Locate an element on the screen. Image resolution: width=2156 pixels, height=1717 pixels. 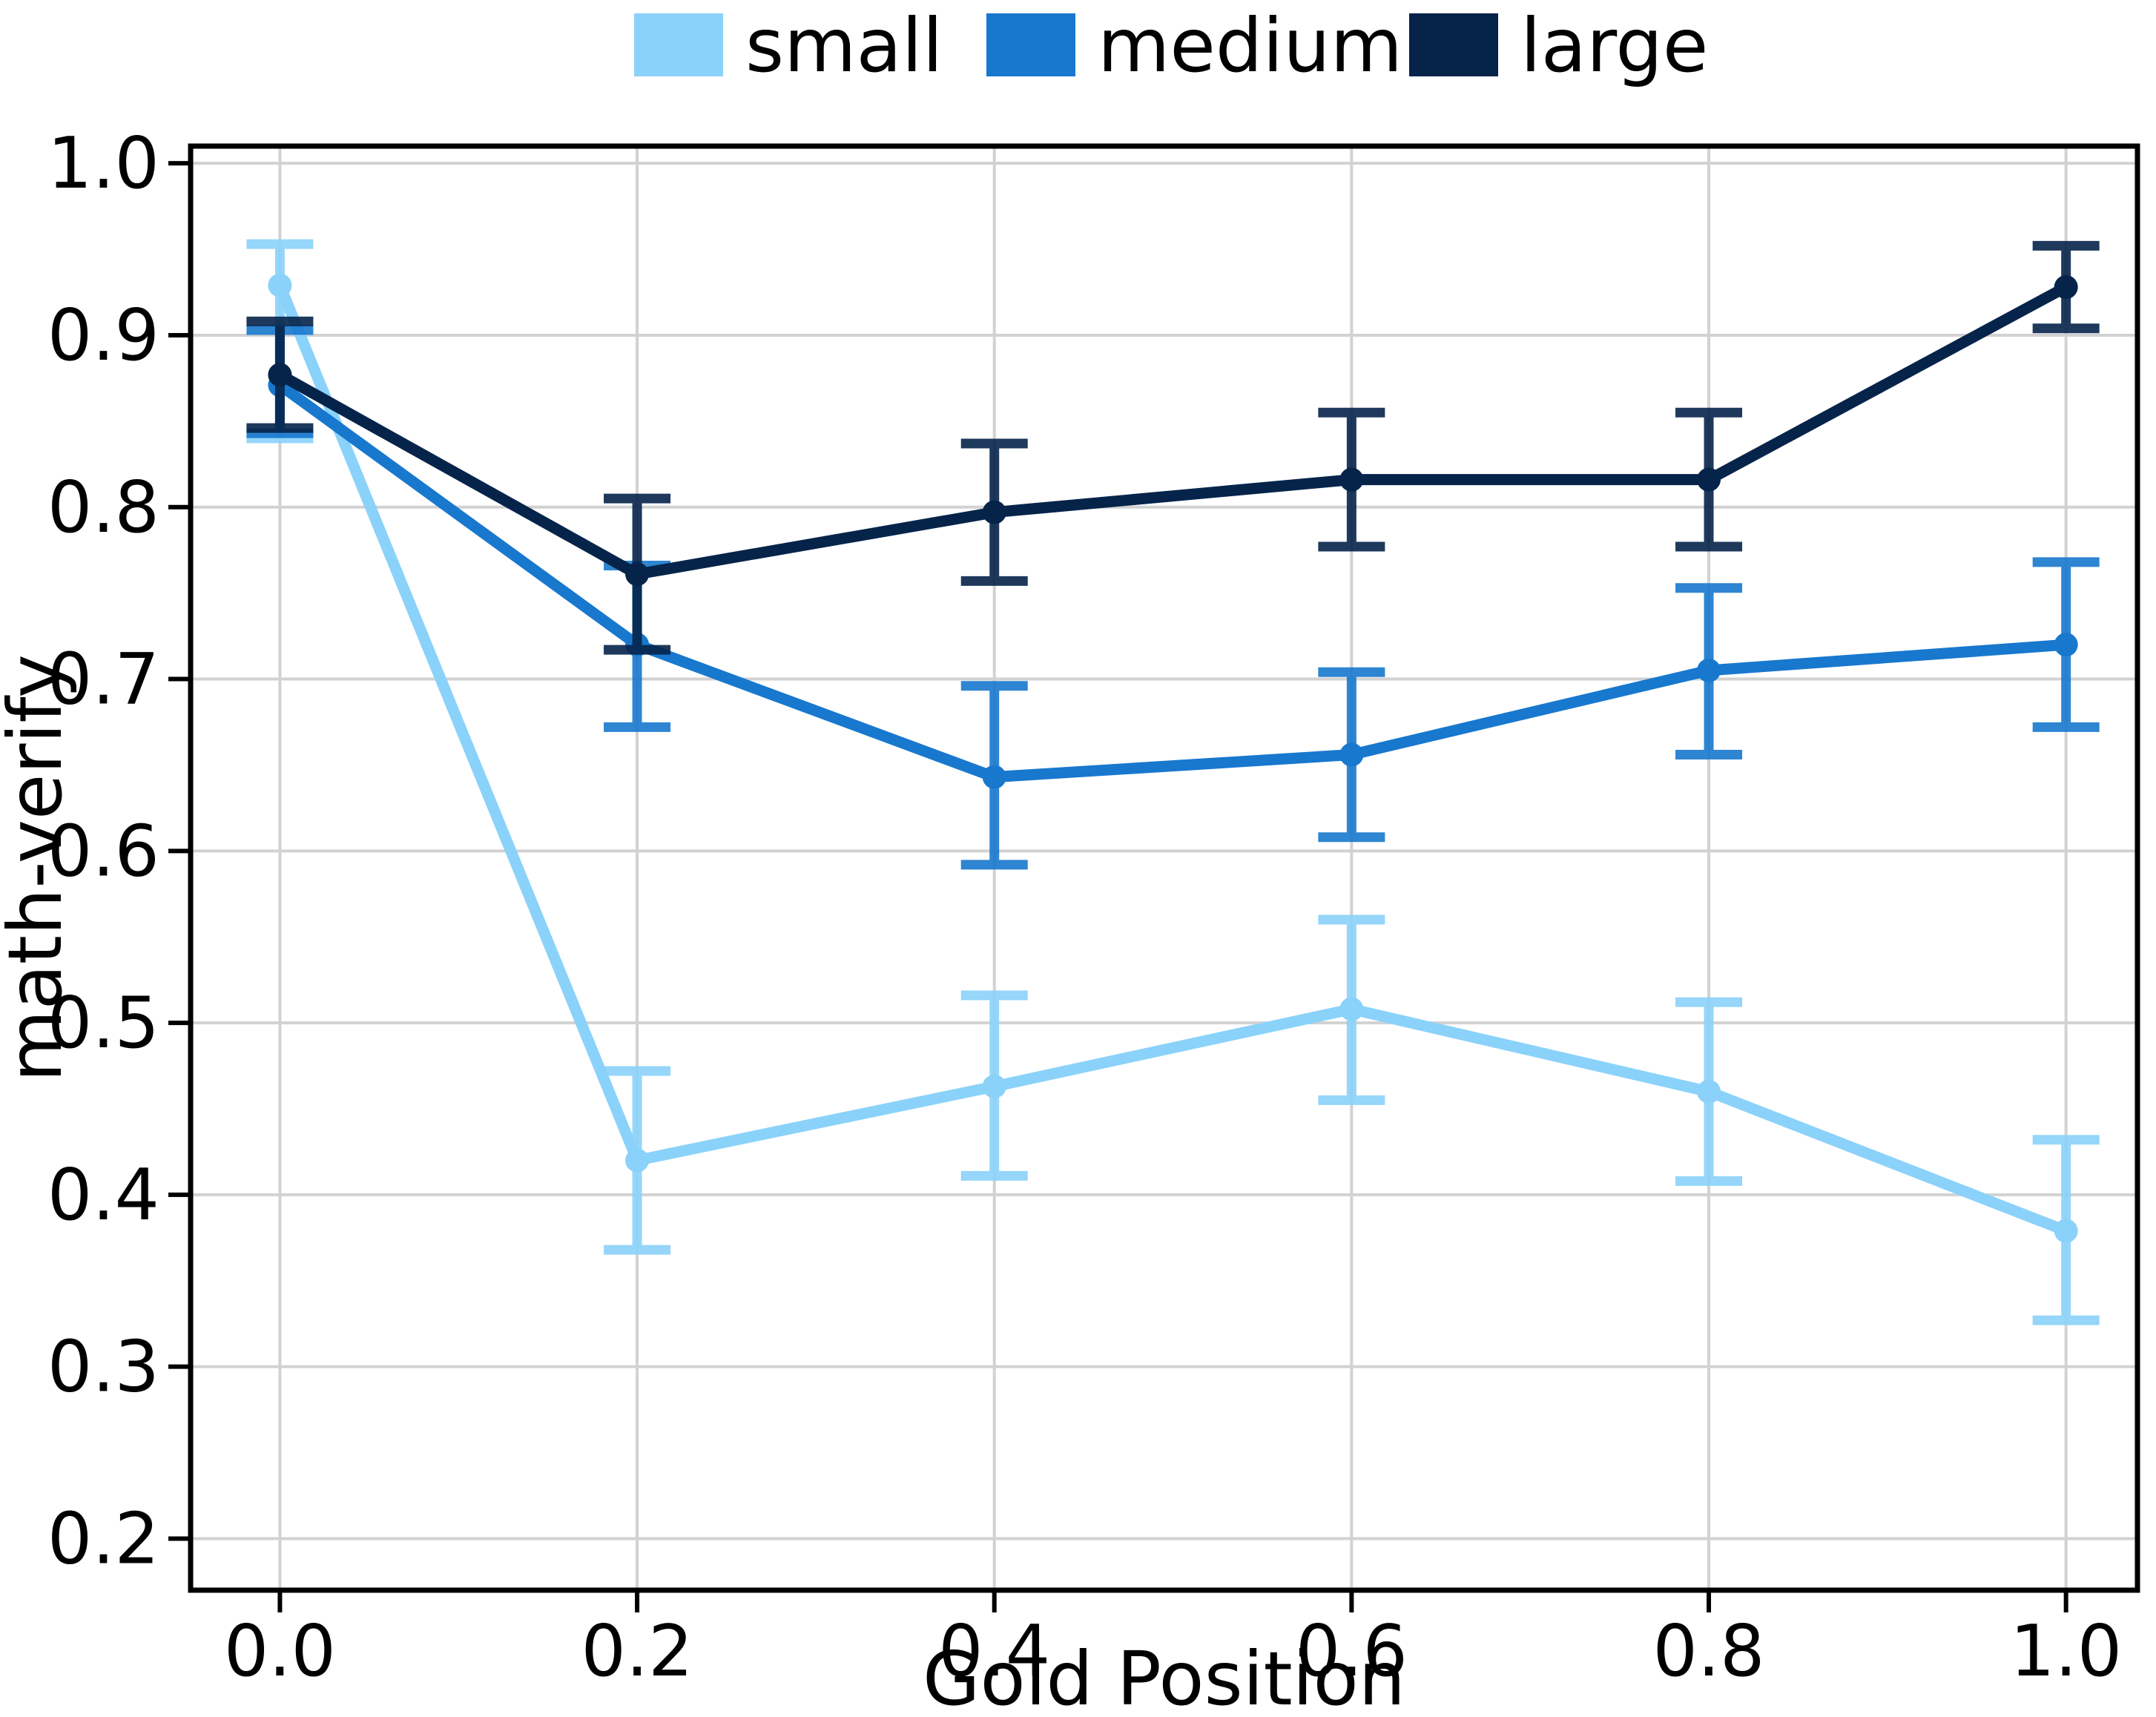
legend-item-medium: medium is located at coordinates (1194, 45).